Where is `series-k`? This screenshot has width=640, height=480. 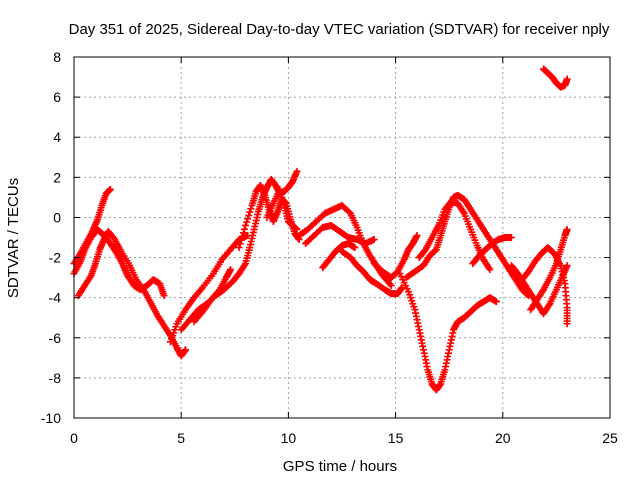 series-k is located at coordinates (339, 256).